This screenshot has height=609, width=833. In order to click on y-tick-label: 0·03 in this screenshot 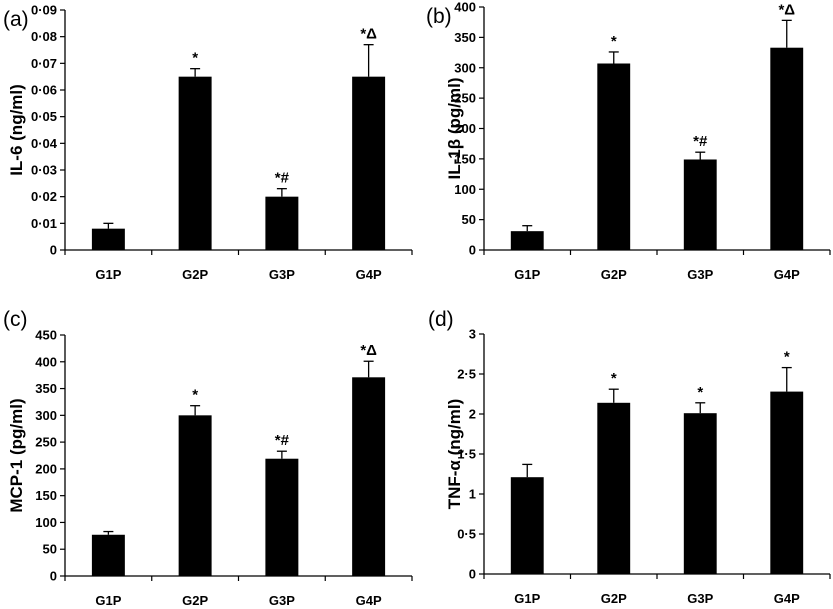, I will do `click(44, 170)`.